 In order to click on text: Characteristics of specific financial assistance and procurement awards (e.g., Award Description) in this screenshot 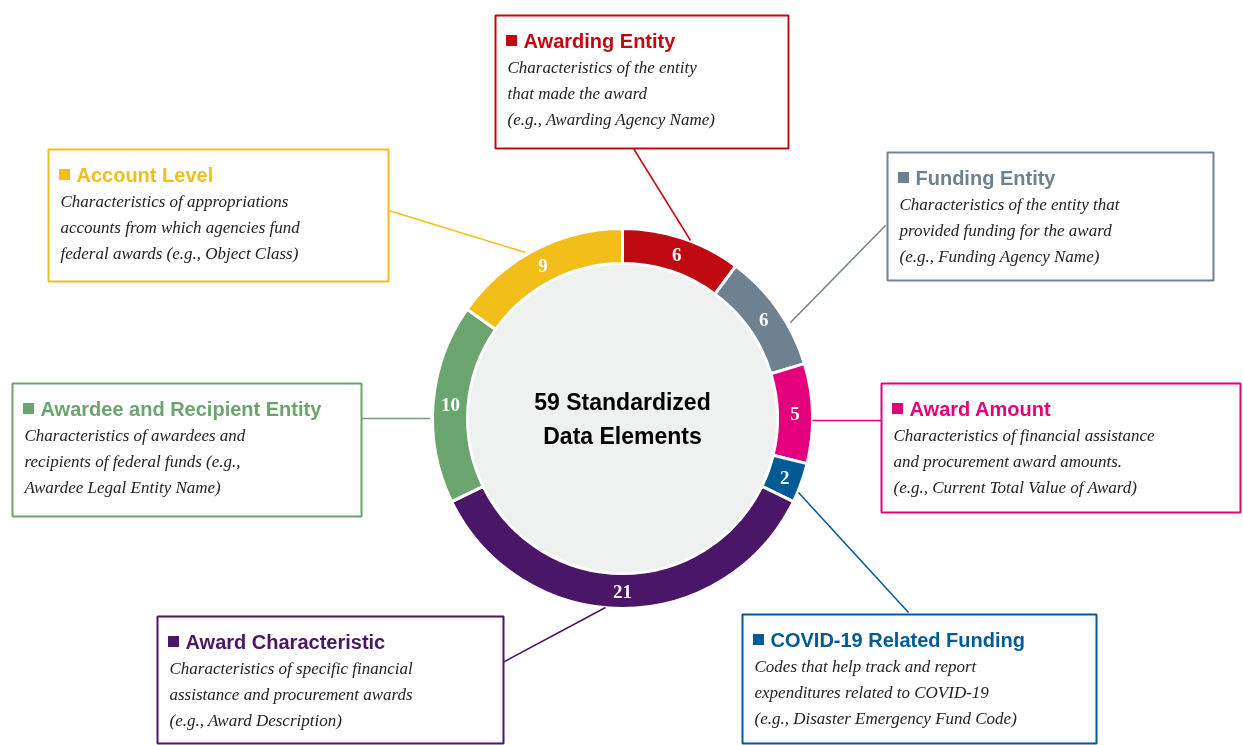, I will do `click(291, 694)`.